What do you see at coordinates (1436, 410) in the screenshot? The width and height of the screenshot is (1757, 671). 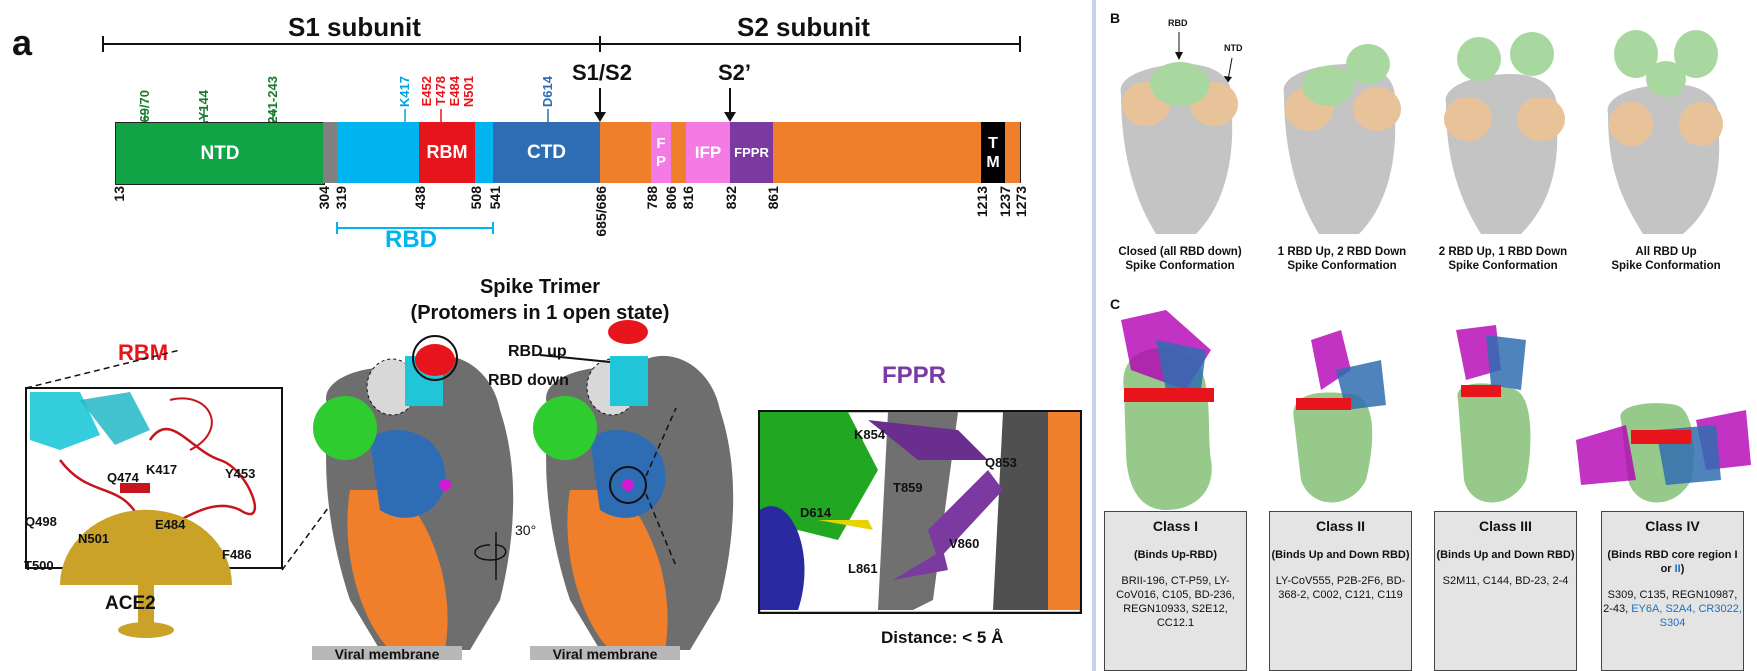 I see `antibody-class-figures` at bounding box center [1436, 410].